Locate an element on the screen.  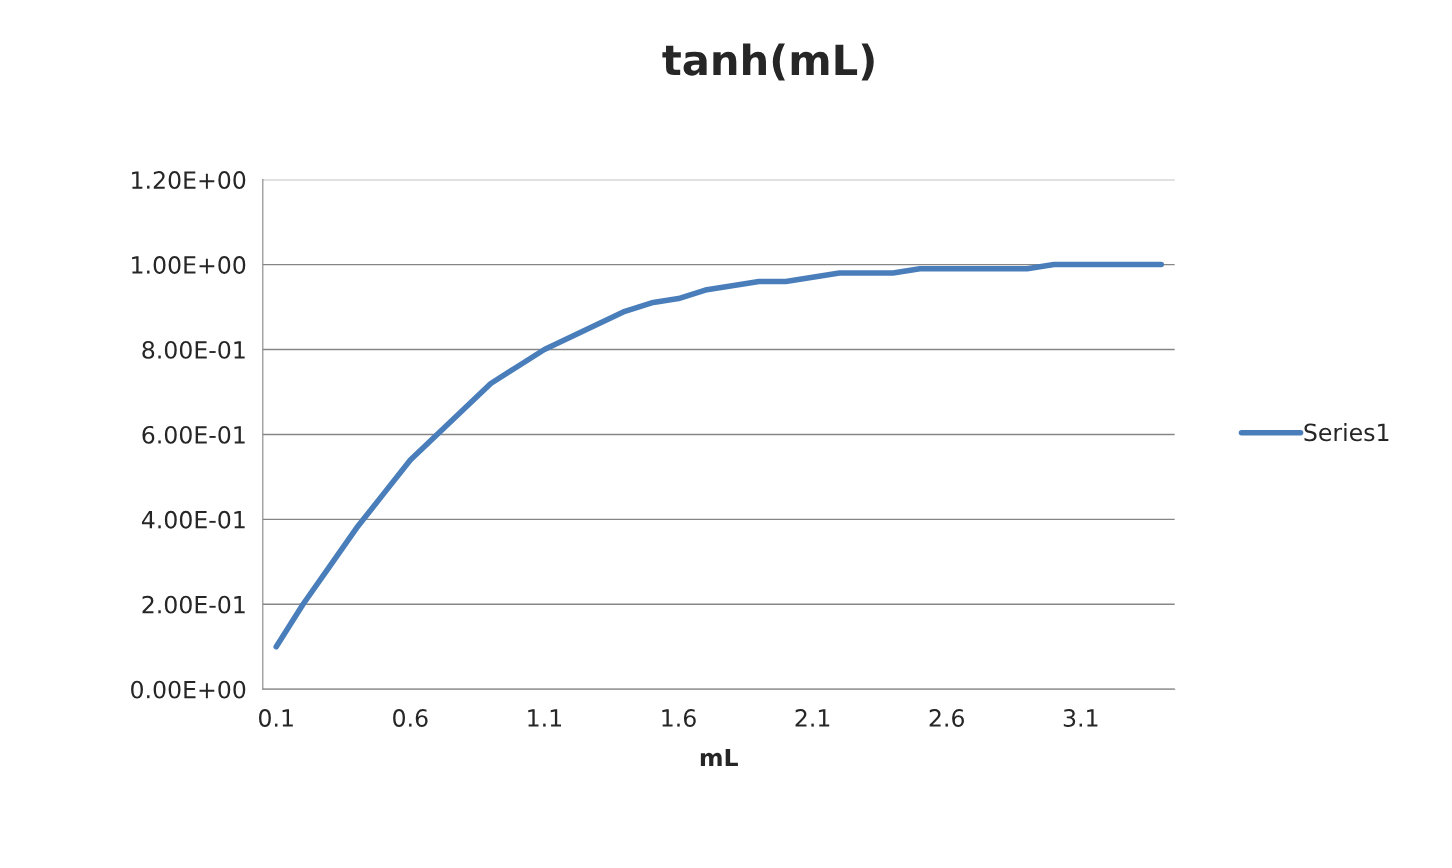
y-tick-label: 4.00E-01 is located at coordinates (193, 519).